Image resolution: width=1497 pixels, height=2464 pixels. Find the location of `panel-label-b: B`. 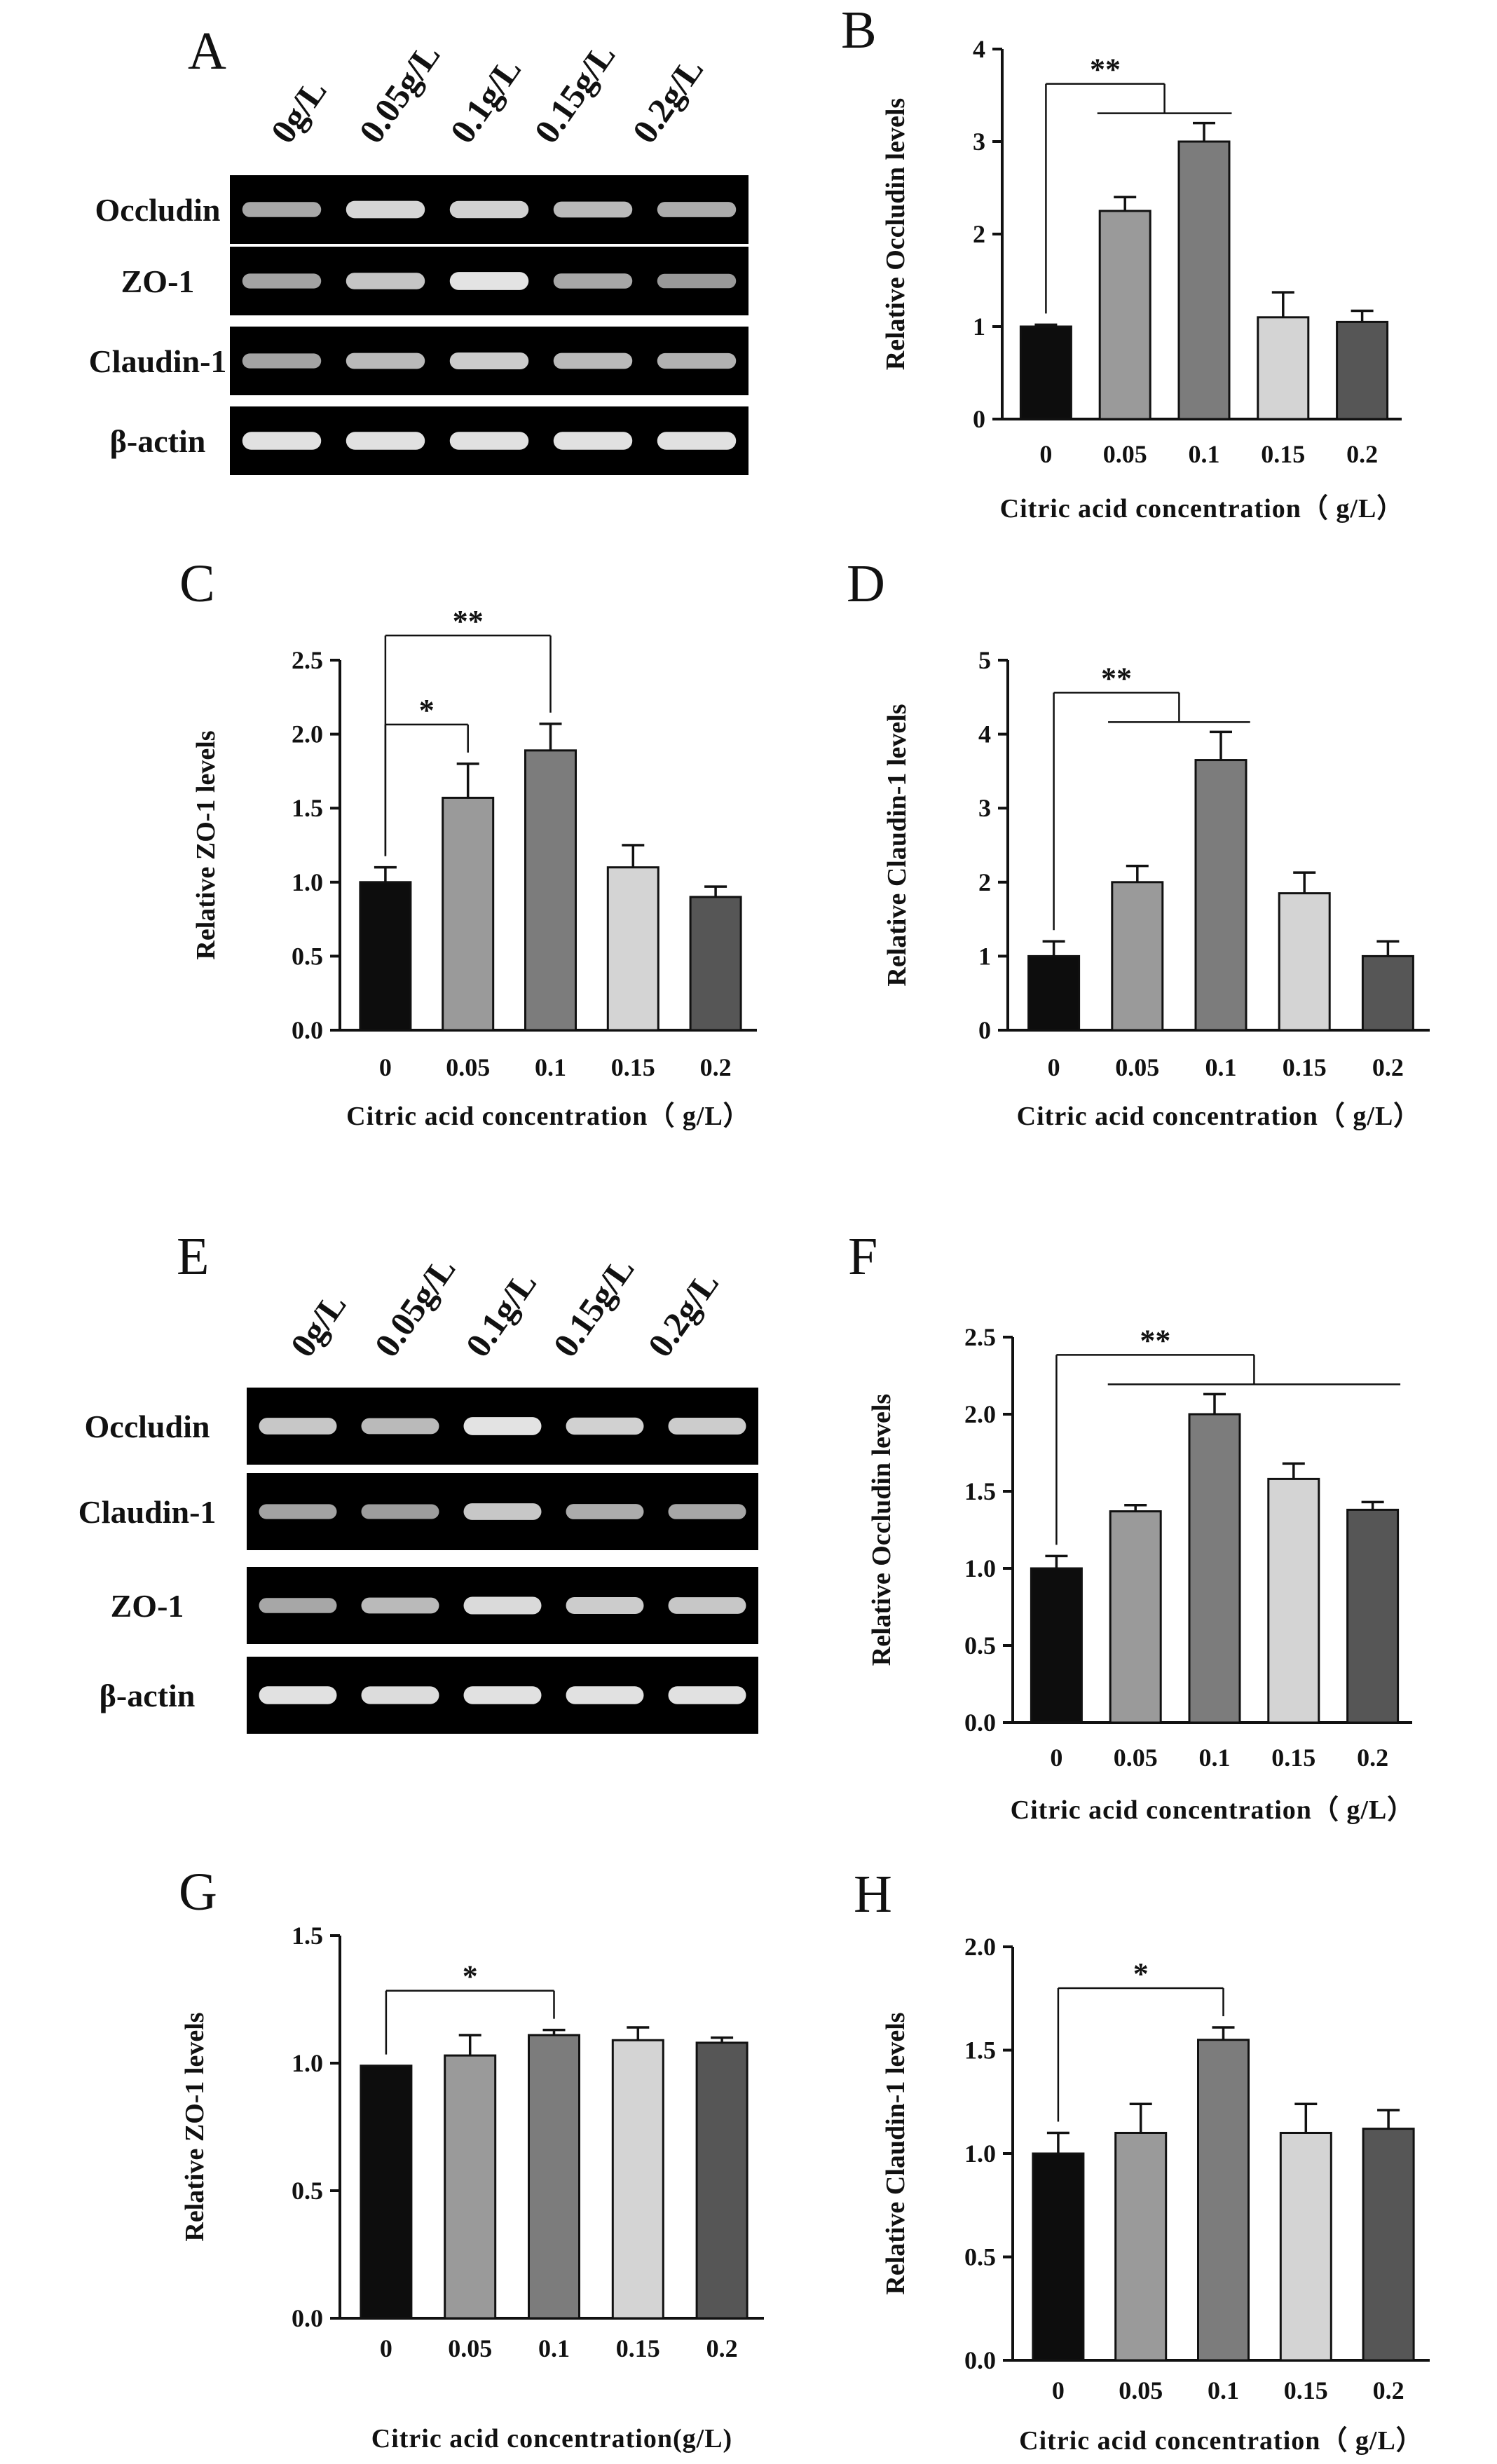

panel-label-b: B is located at coordinates (859, 31).